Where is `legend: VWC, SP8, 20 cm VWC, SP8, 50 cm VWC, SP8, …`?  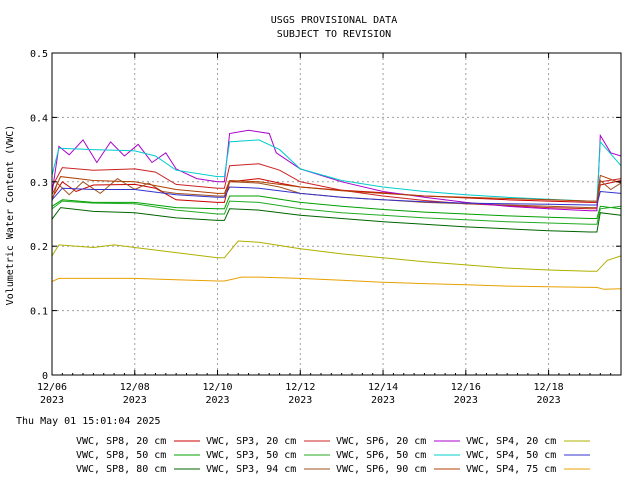
legend: VWC, SP8, 20 cm VWC, SP8, 50 cm VWC, SP8, … is located at coordinates (333, 455).